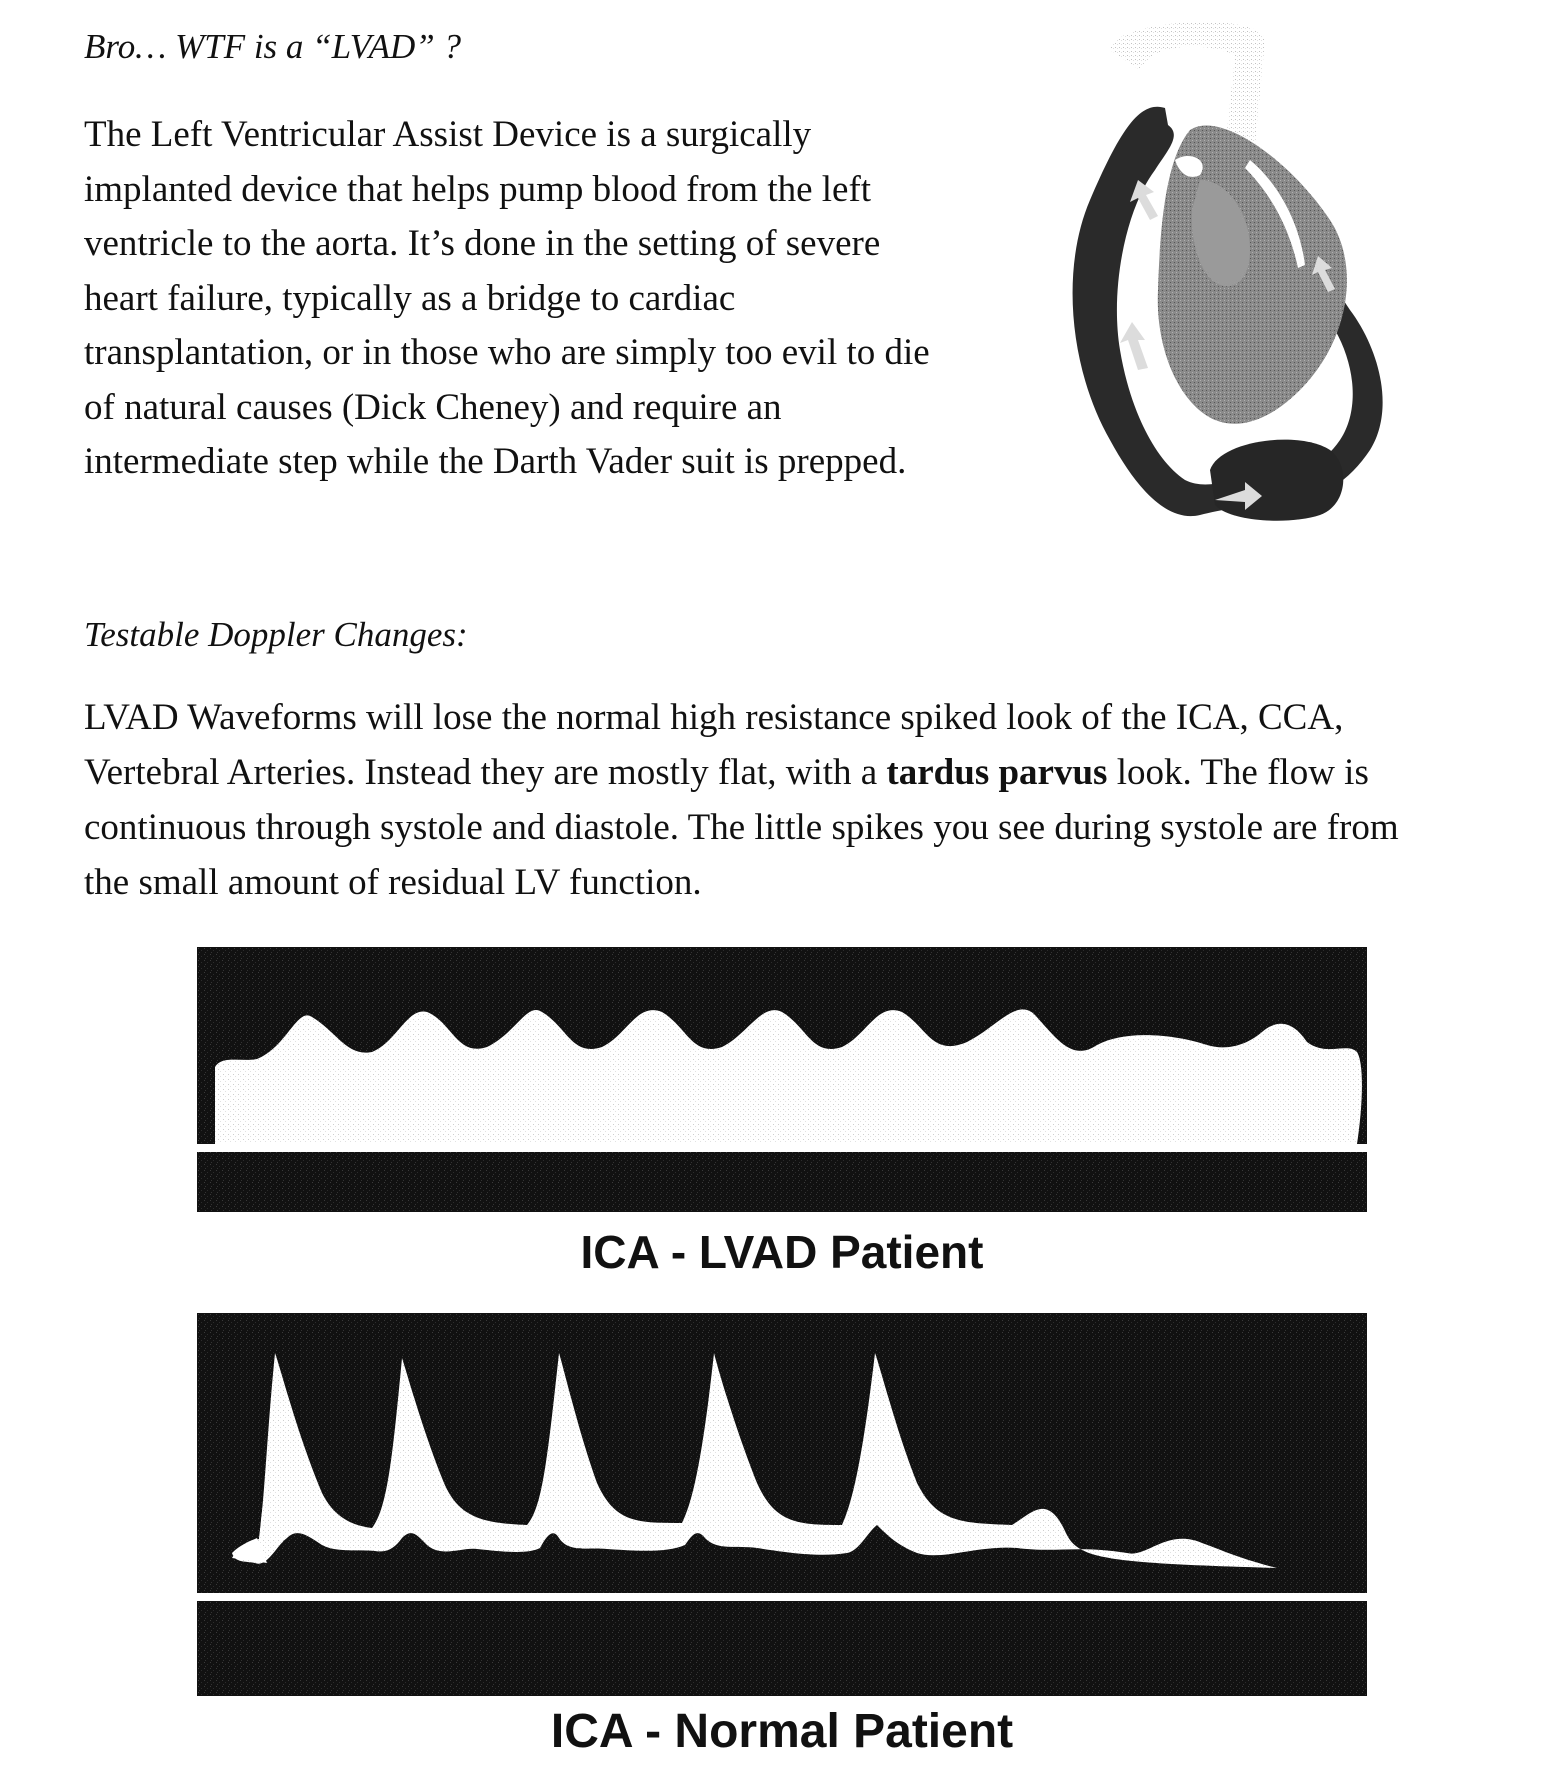 The image size is (1544, 1774). I want to click on doppler-line-text: look. The flow is, so click(1238, 772).